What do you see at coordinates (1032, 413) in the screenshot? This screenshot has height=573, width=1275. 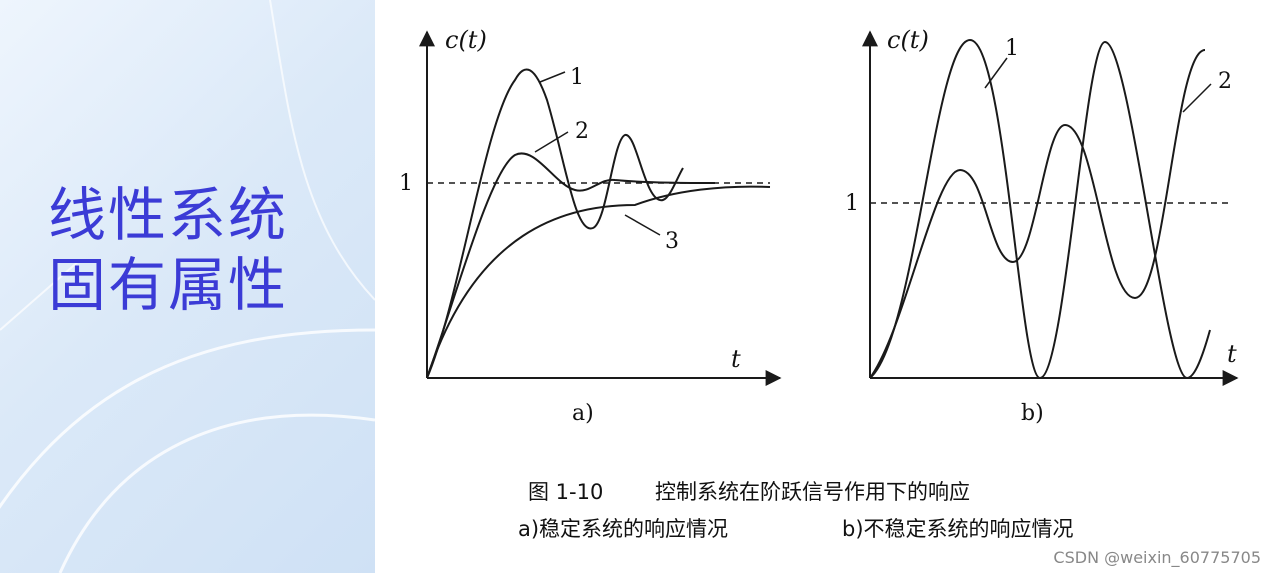 I see `panel-b-sublabel: b)` at bounding box center [1032, 413].